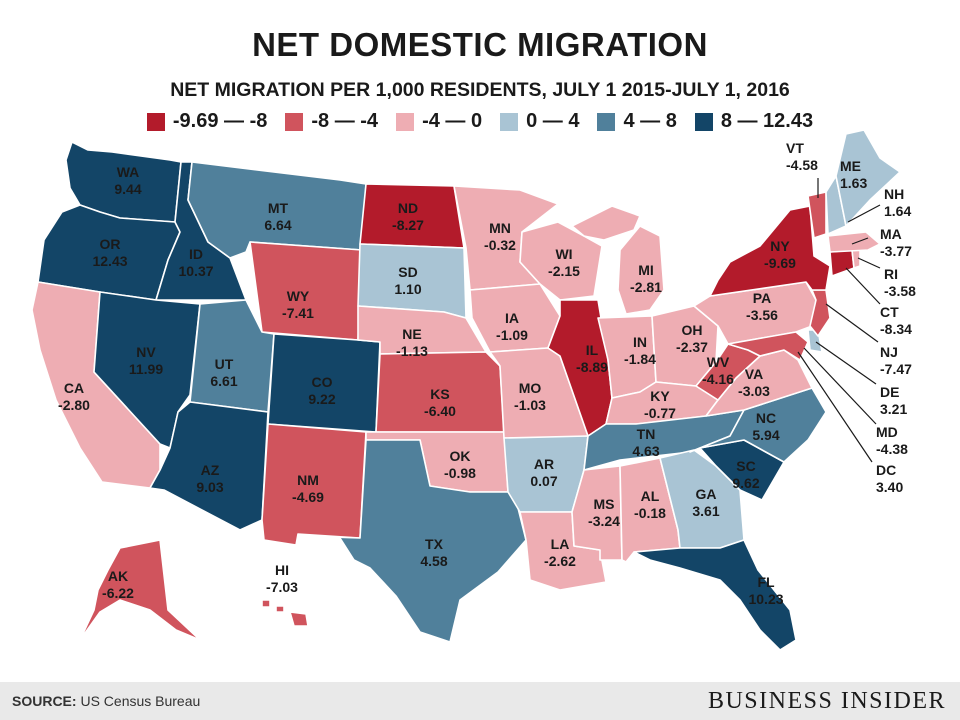 This screenshot has width=960, height=720. I want to click on legend-item: 0 — 4, so click(539, 121).